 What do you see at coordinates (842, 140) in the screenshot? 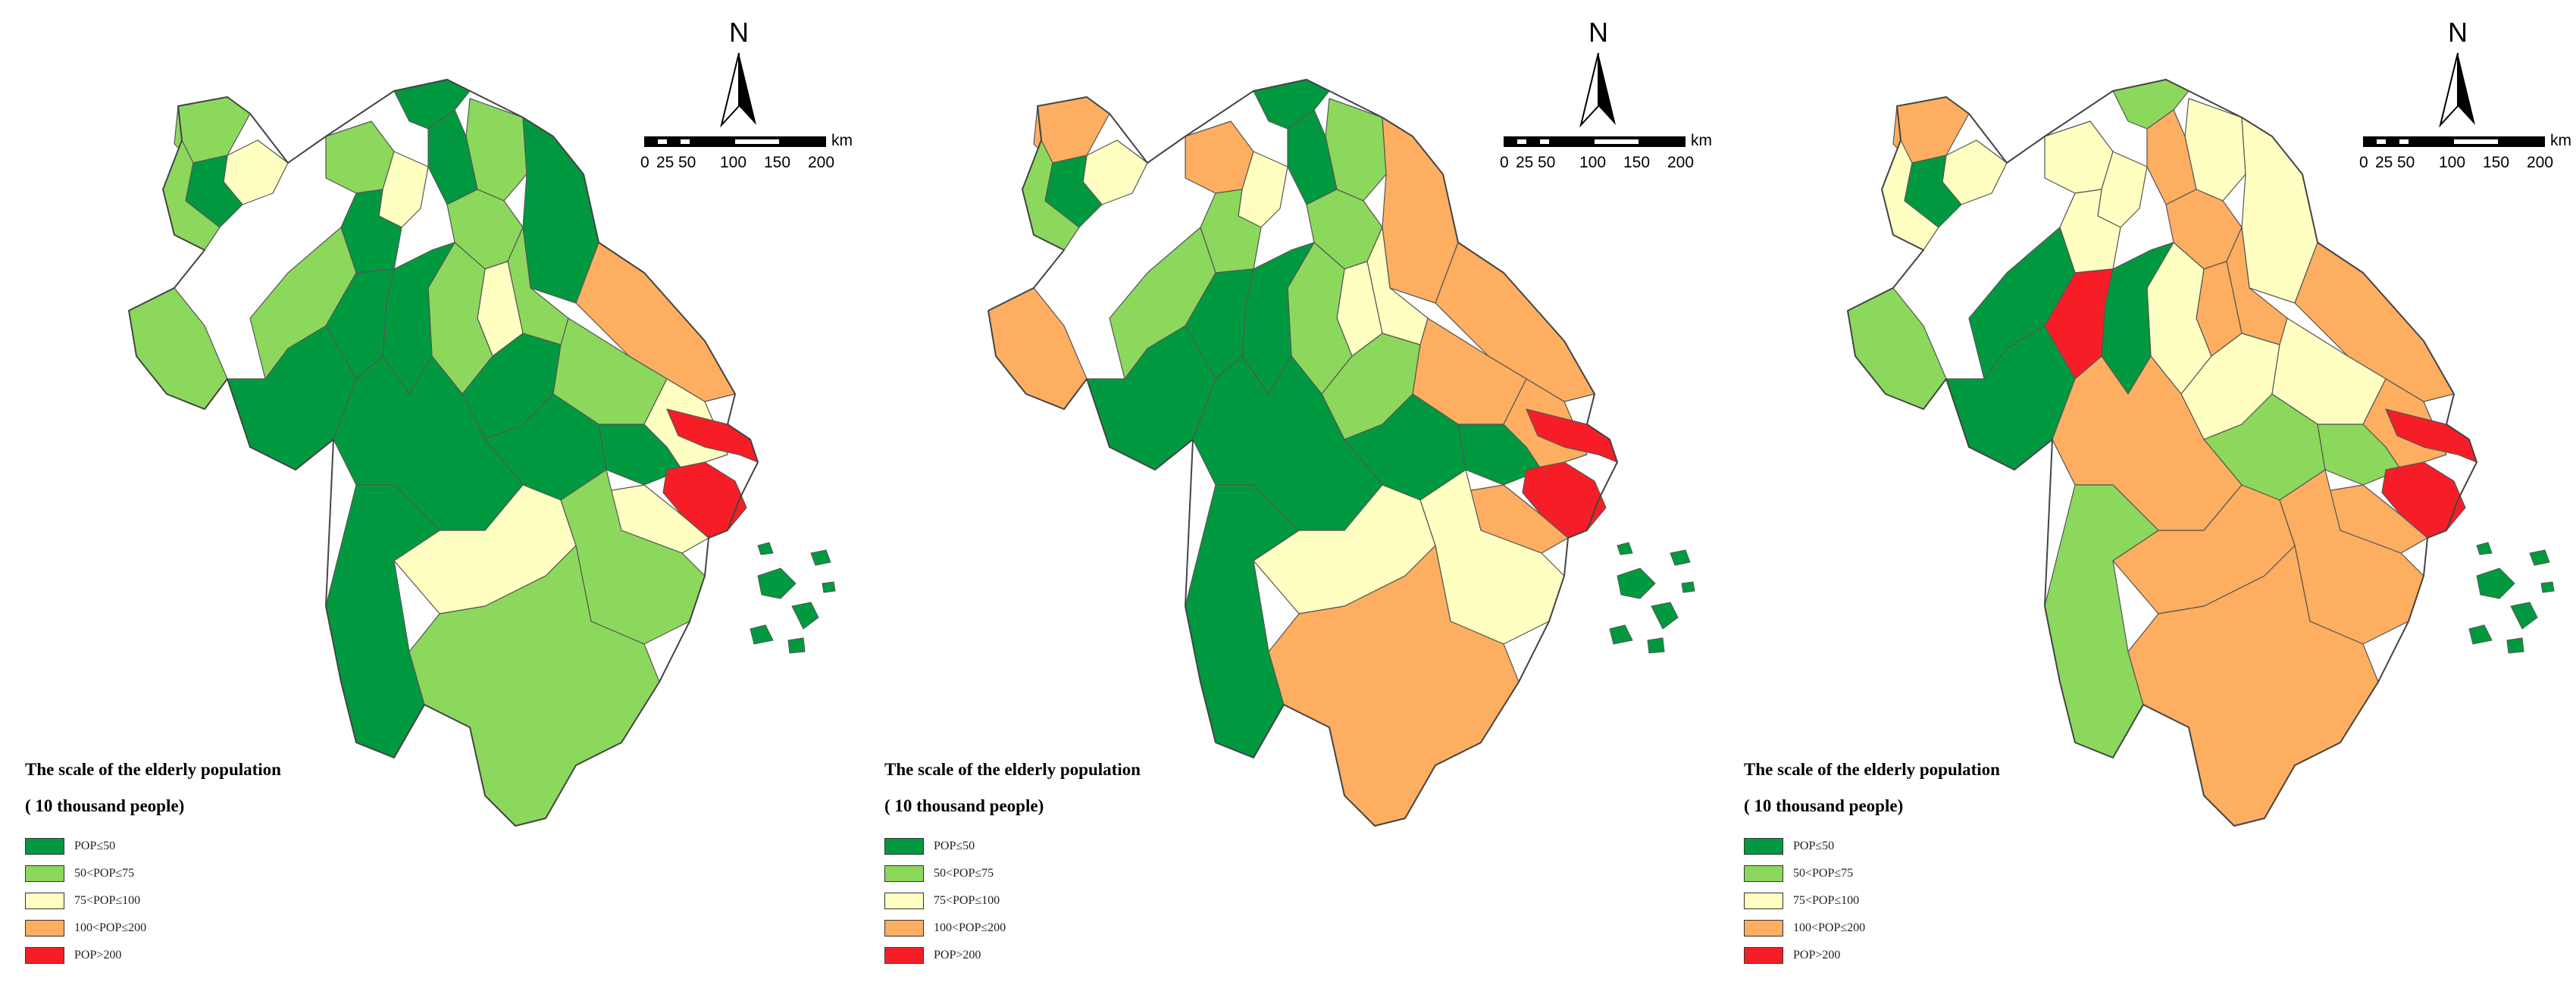
I see `scale-unit: km` at bounding box center [842, 140].